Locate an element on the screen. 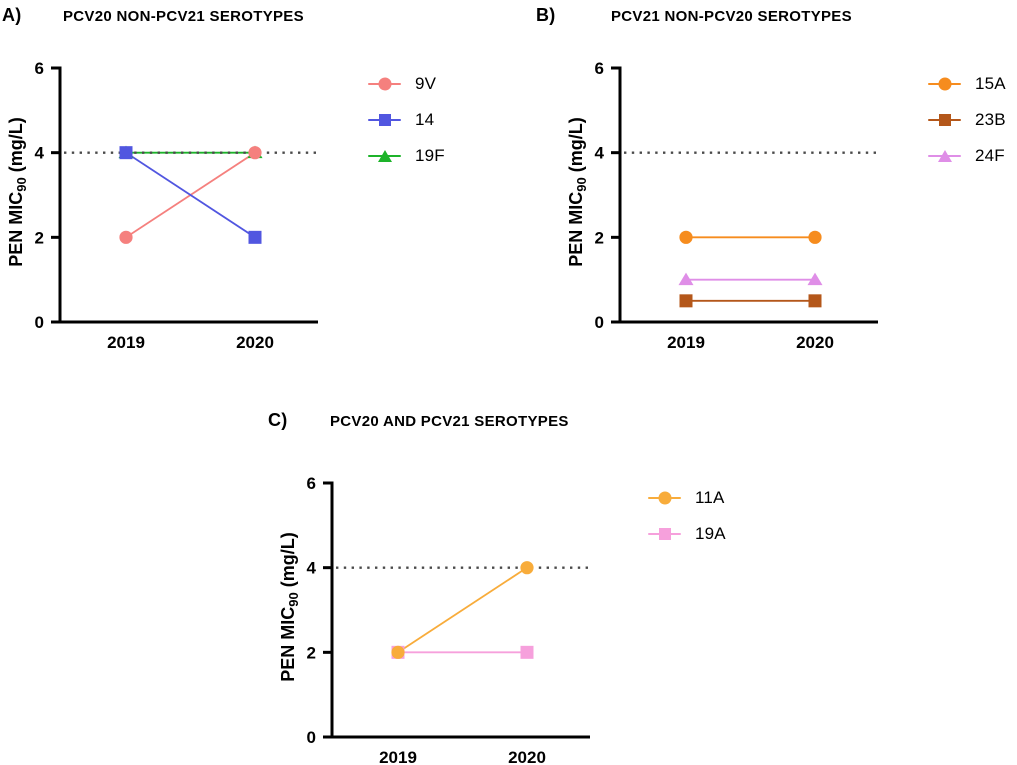 This screenshot has height=765, width=1017. marker-15A-2020 is located at coordinates (815, 237).